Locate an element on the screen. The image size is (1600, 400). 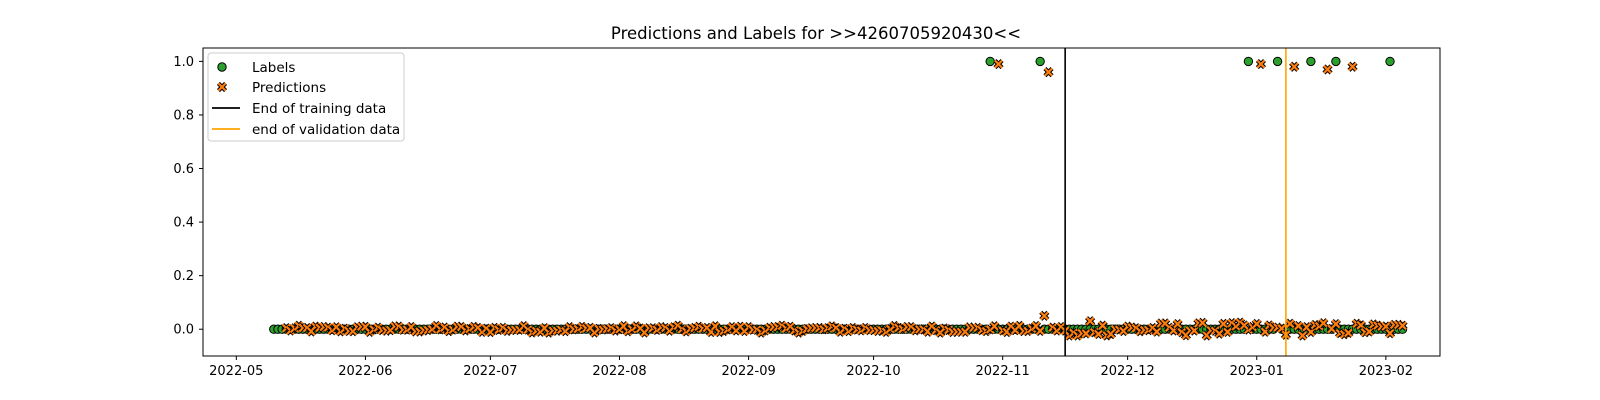
legend-entry: End of training data is located at coordinates (299, 109).